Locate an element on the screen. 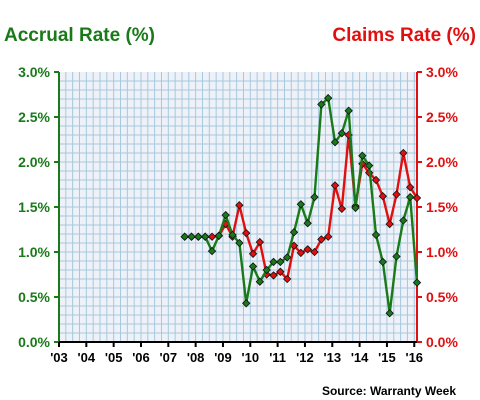 The image size is (480, 400). left-axis-tick-label: 1.5% is located at coordinates (34, 207).